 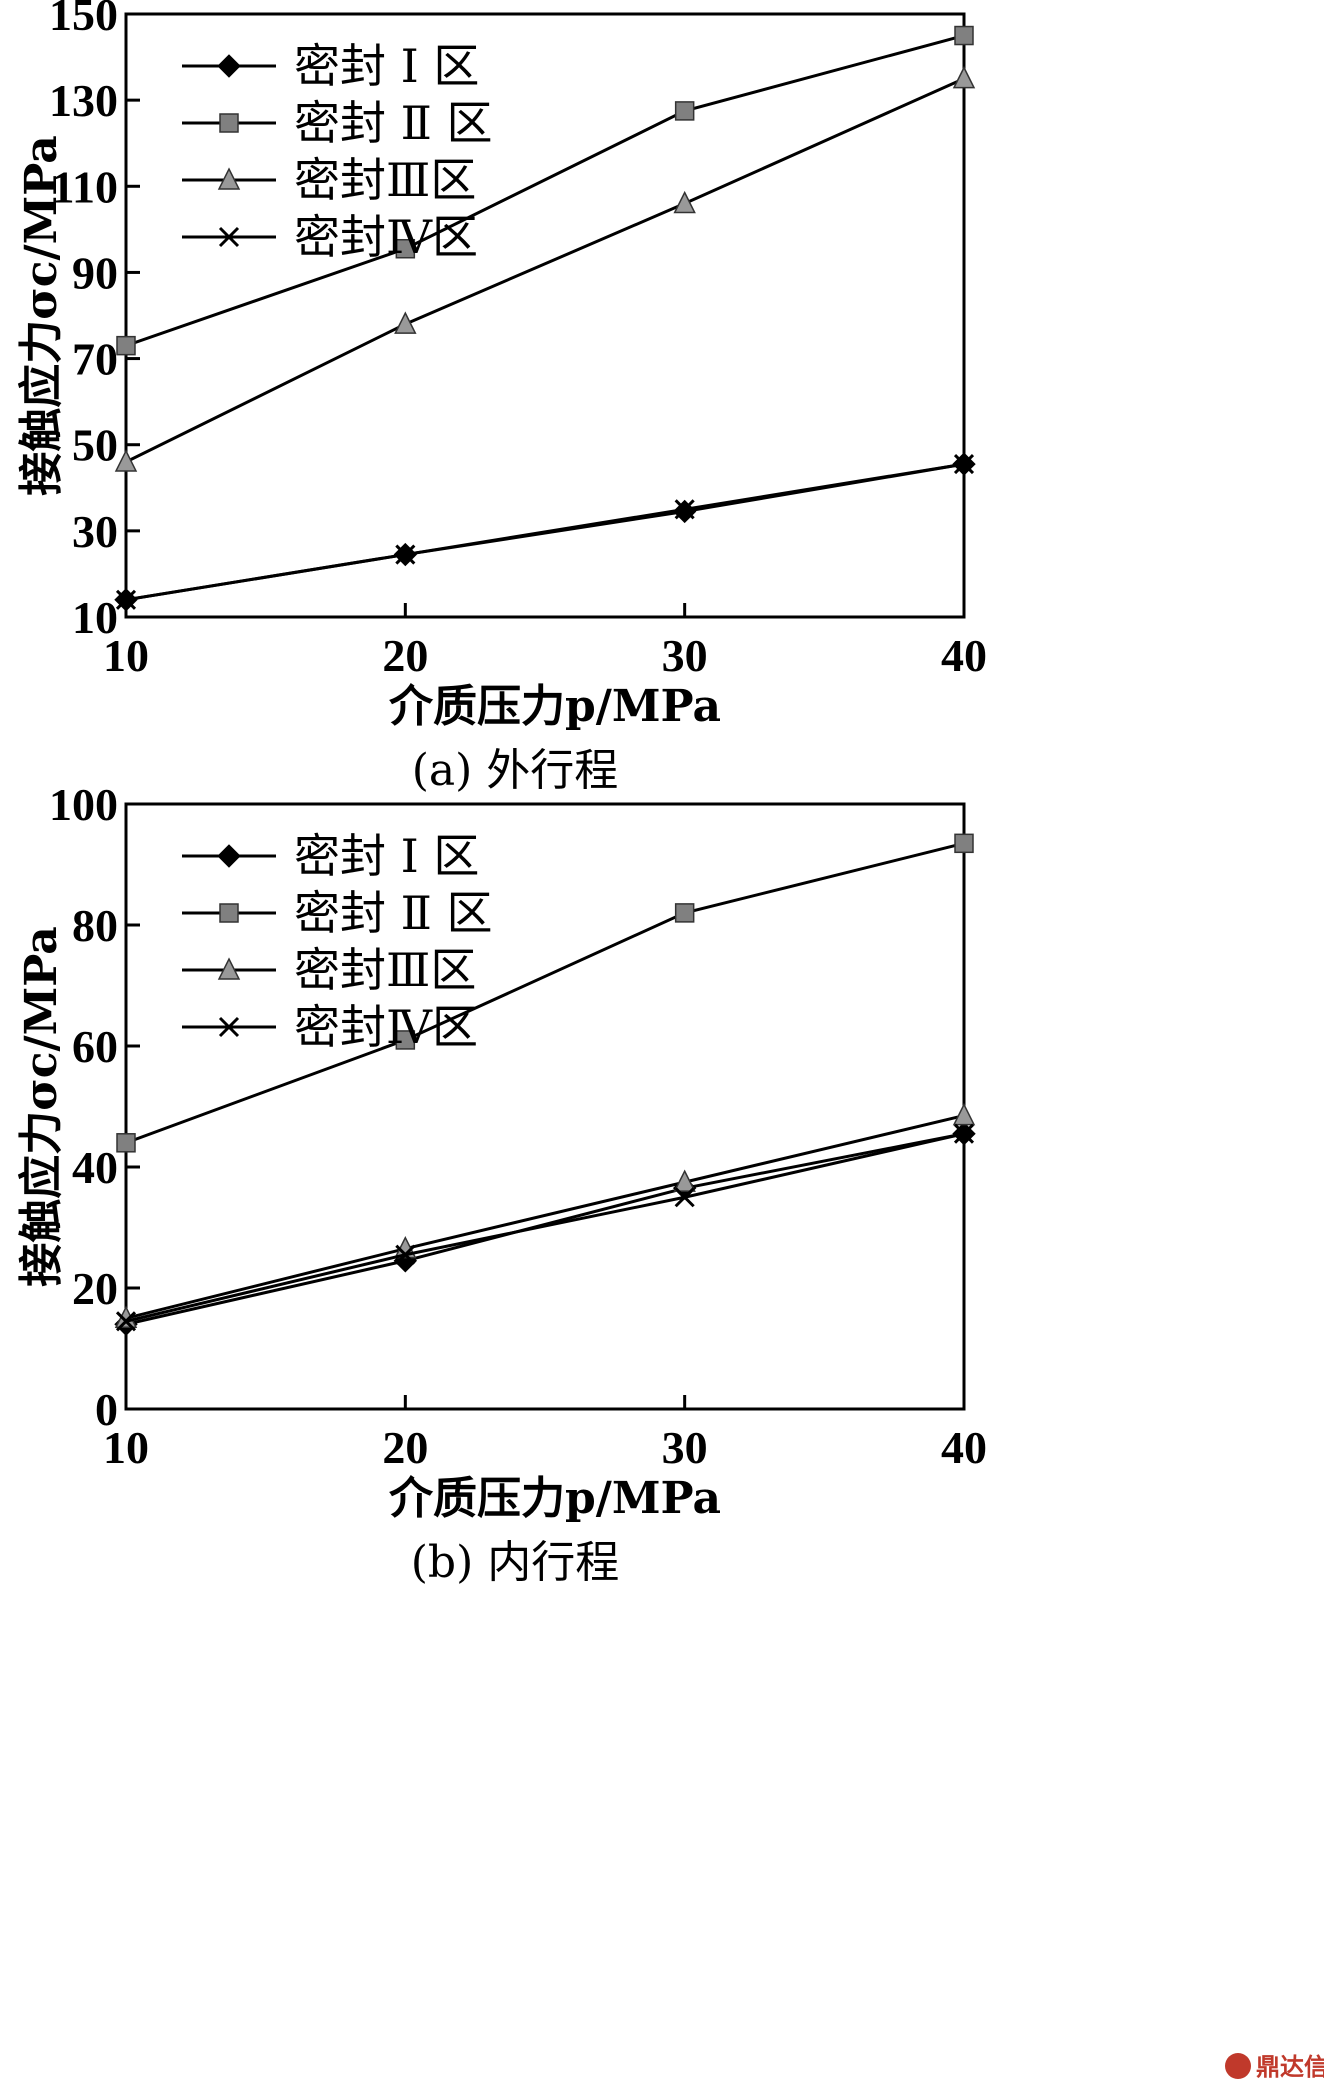 What do you see at coordinates (95, 925) in the screenshot?
I see `y-tick-label: 80` at bounding box center [95, 925].